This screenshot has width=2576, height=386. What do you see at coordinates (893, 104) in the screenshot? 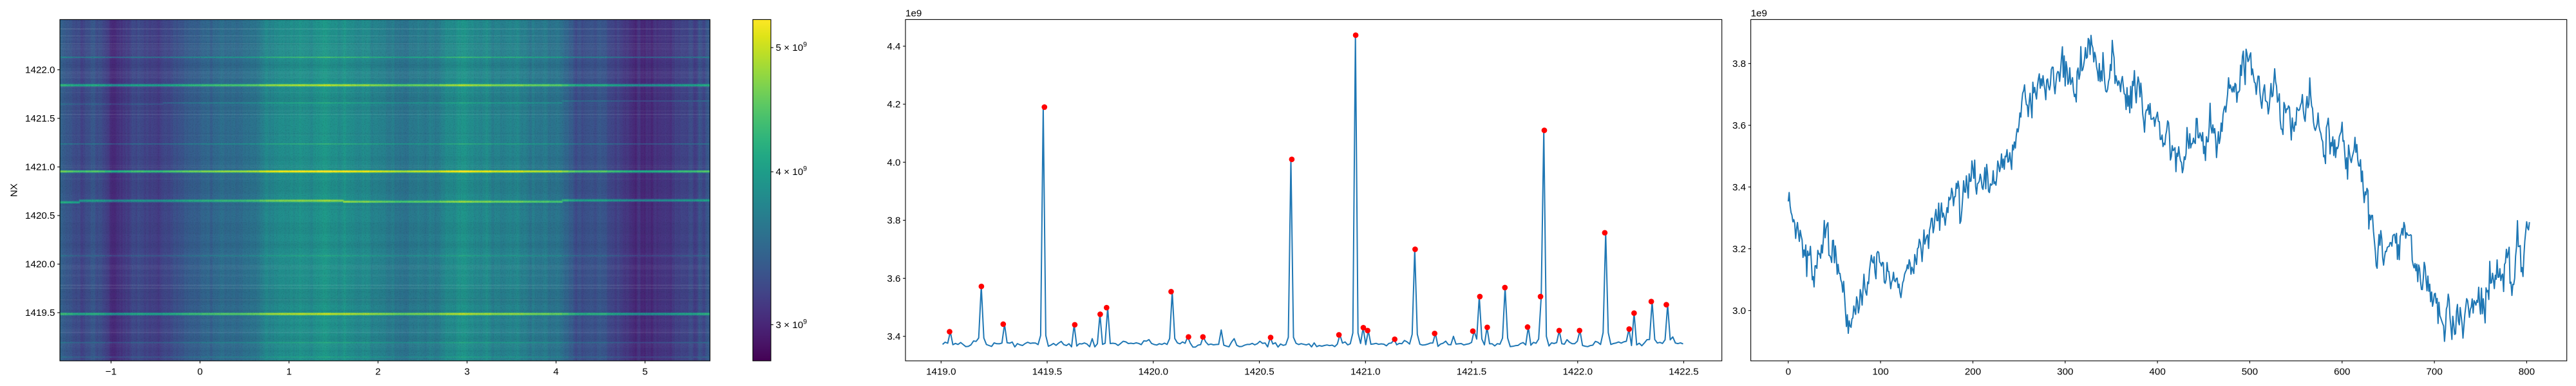
I see `svg-text: 4.2` at bounding box center [893, 104].